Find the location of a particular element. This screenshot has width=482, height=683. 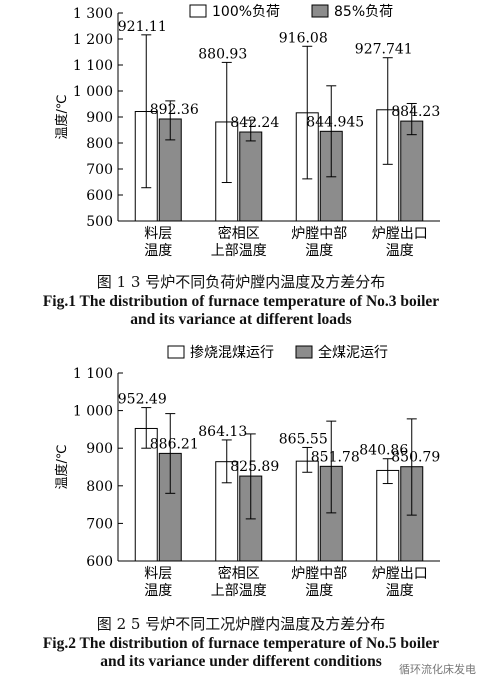

data-label: 825.89 is located at coordinates (254, 467).